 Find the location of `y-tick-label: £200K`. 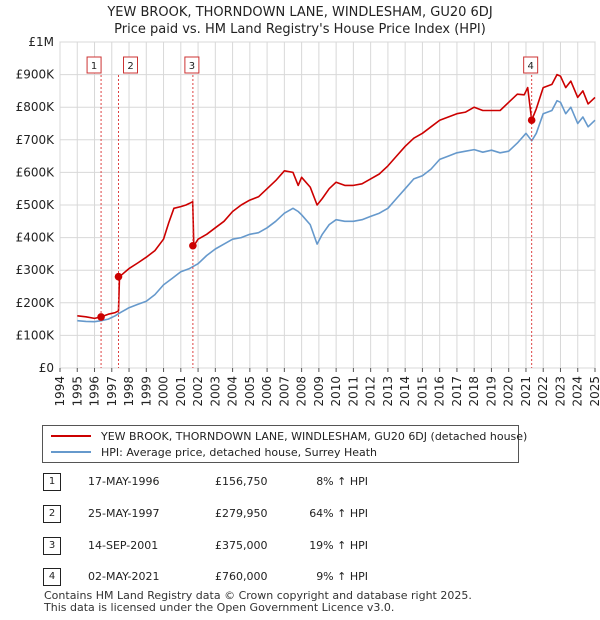

y-tick-label: £200K is located at coordinates (36, 303).